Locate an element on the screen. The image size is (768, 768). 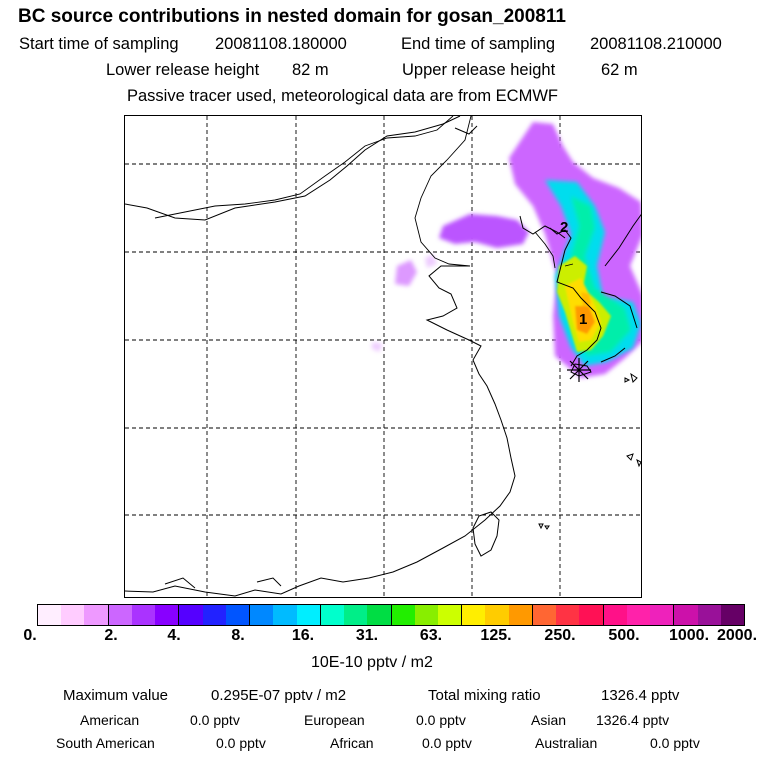
receptor-label-2: 2 is located at coordinates (564, 227).